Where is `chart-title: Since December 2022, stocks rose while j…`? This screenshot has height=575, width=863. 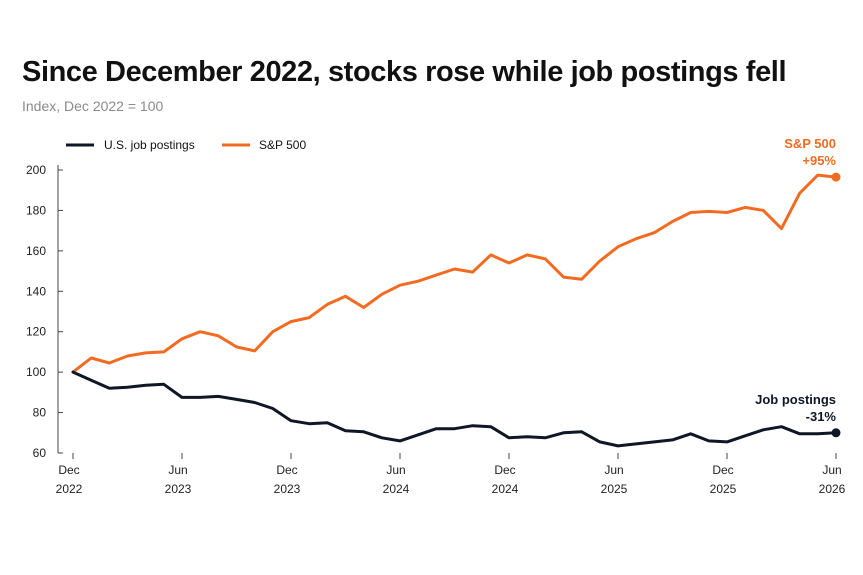 chart-title: Since December 2022, stocks rose while j… is located at coordinates (404, 72).